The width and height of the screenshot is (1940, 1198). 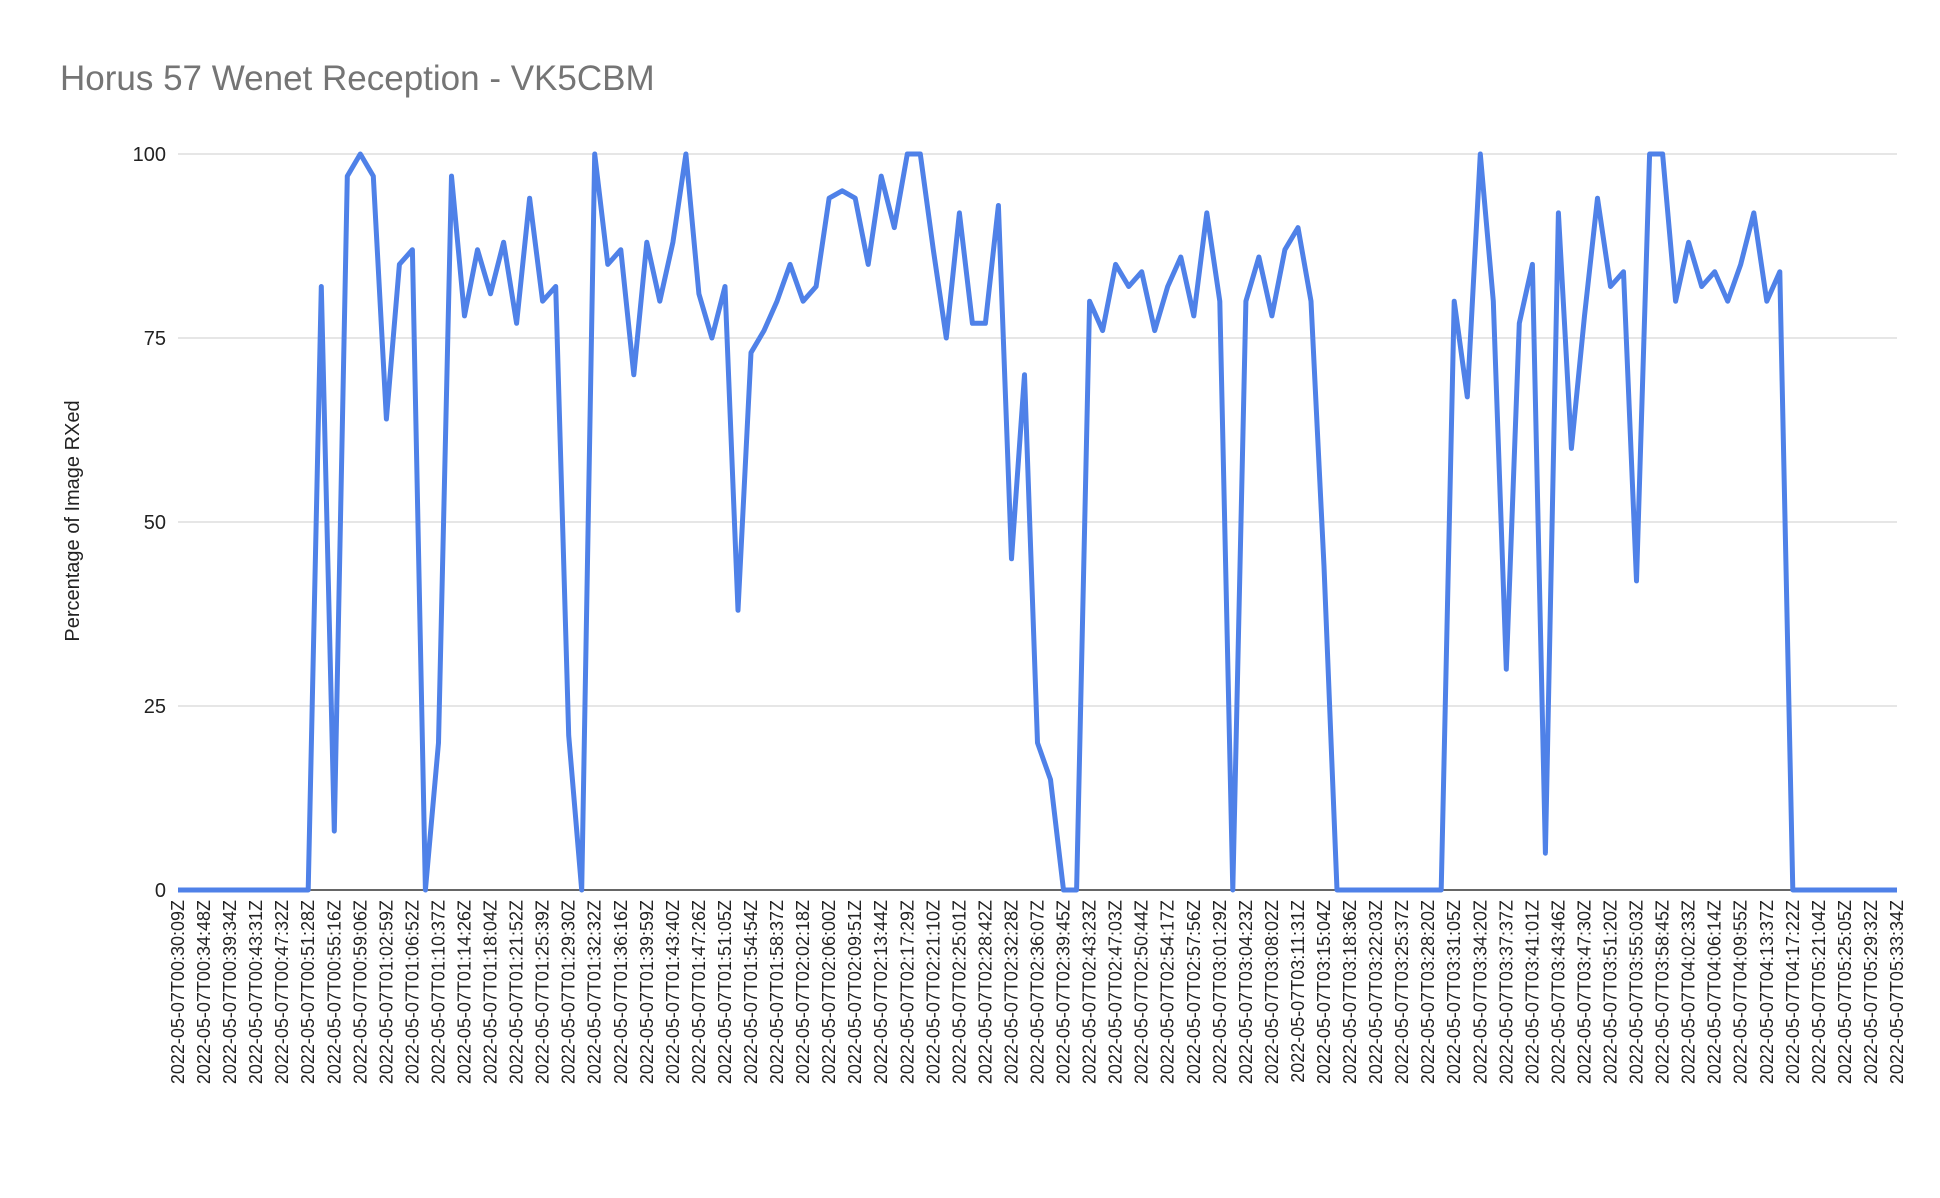 I want to click on x-tick-label: 2022-05-07T03:01:29Z, so click(x=1220, y=992).